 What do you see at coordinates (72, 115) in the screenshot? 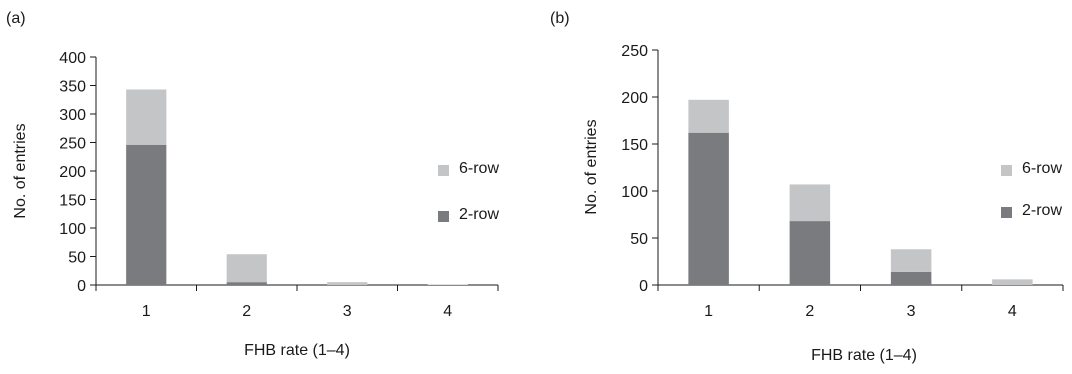
I see `y-tick-label: 300` at bounding box center [72, 115].